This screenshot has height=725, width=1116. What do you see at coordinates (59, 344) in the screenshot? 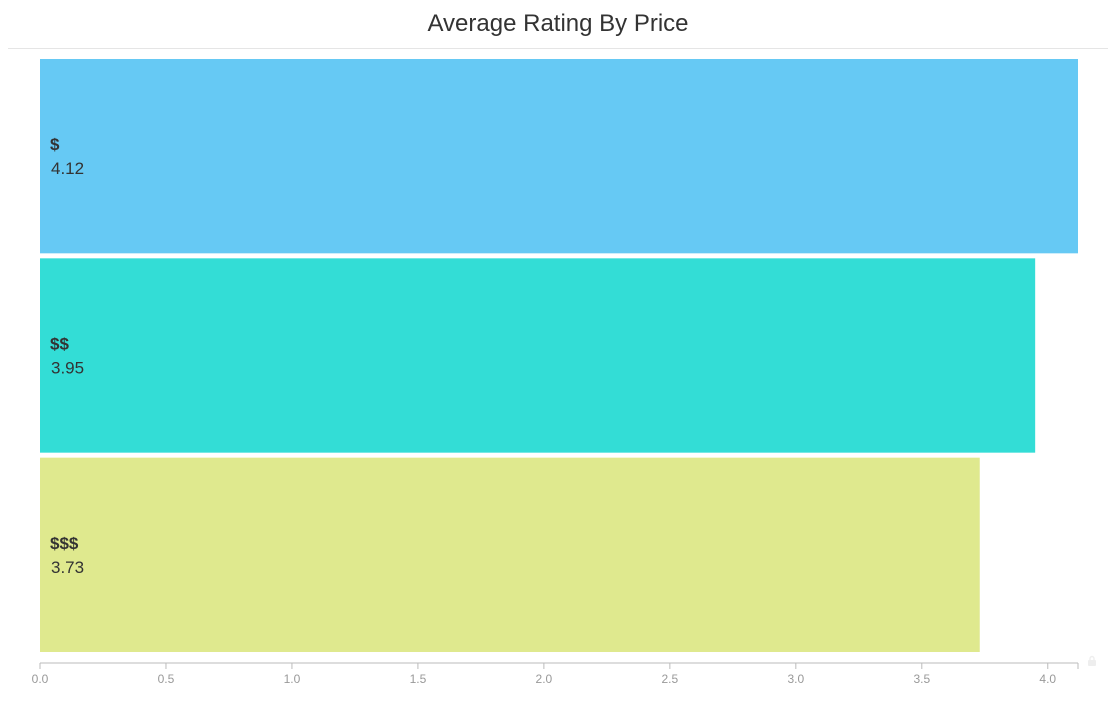
I see `bar-category-label: $$` at bounding box center [59, 344].